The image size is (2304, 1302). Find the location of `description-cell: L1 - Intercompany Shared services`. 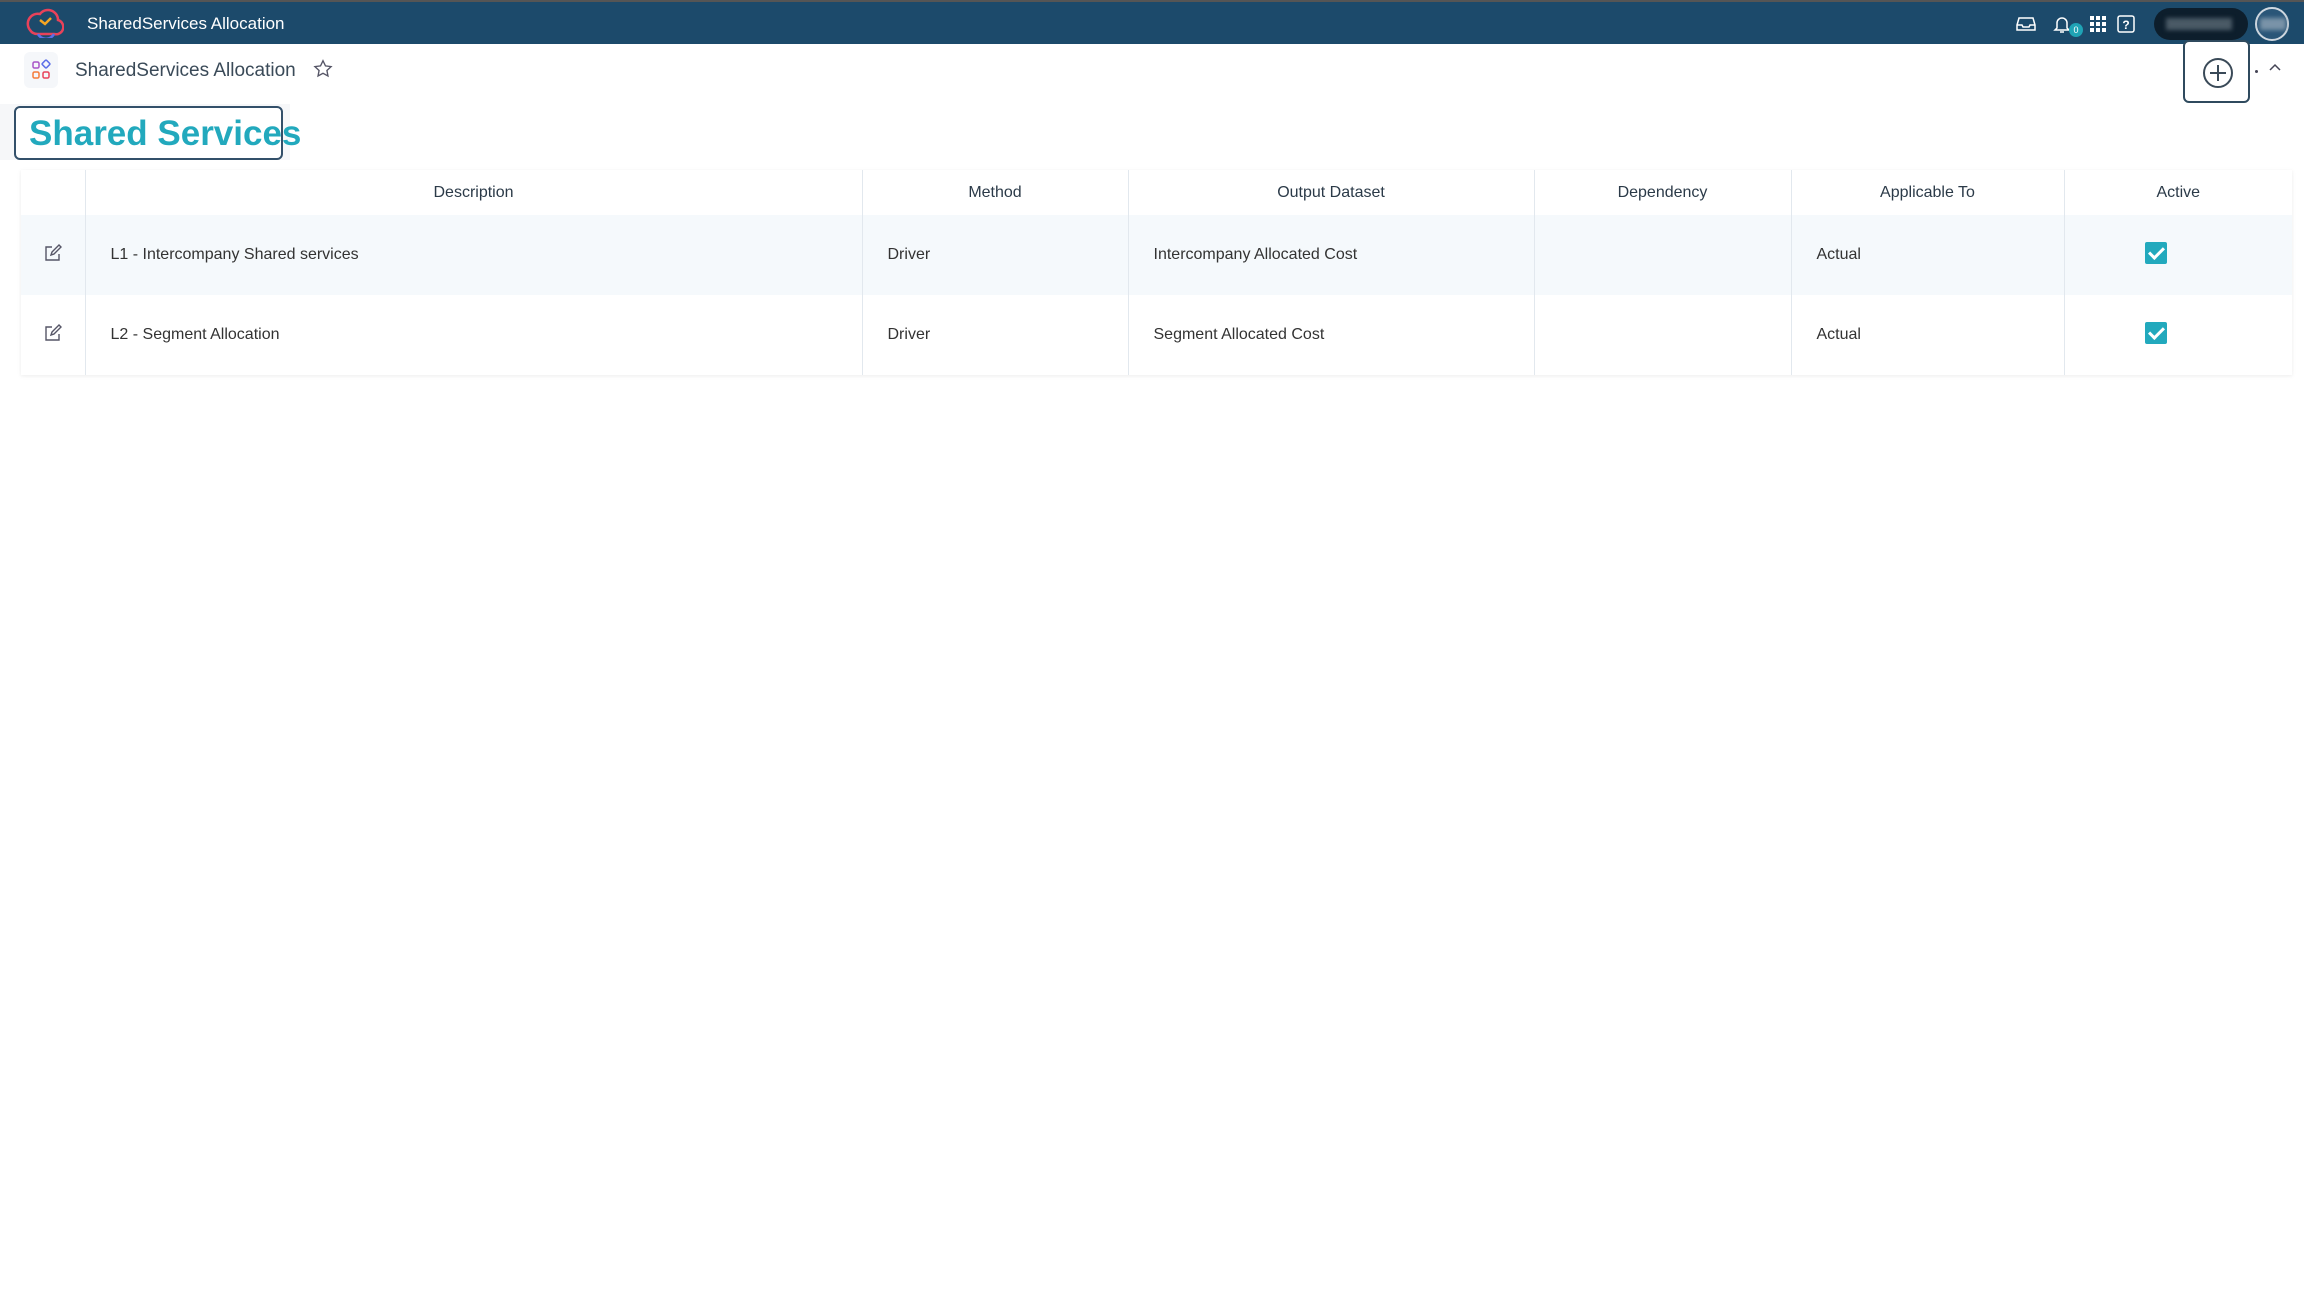

description-cell: L1 - Intercompany Shared services is located at coordinates (473, 255).